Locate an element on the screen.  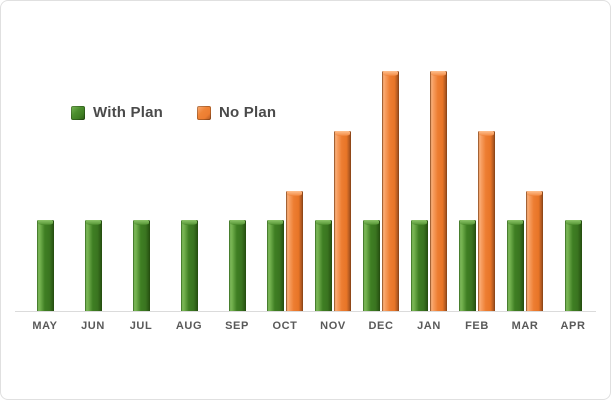
bar-no-plan-feb is located at coordinates (486, 221).